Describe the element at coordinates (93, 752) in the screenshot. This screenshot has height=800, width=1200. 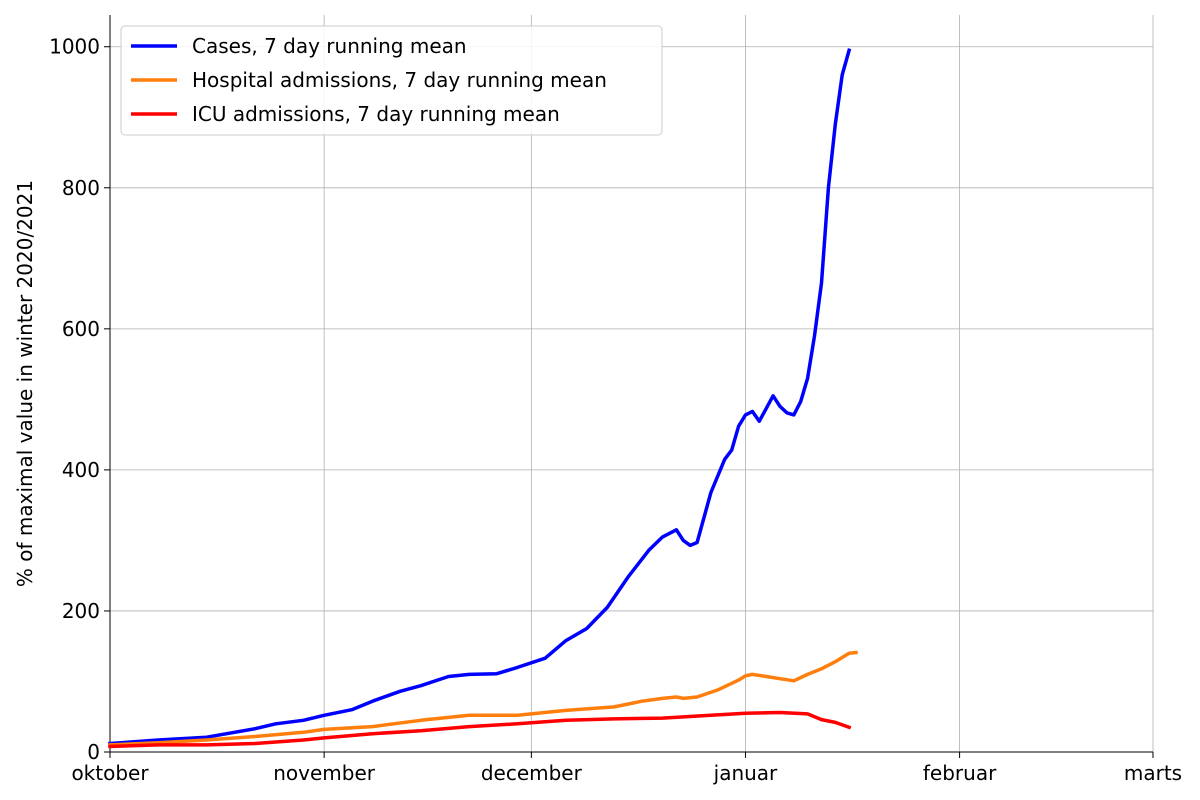
I see `y-tick-label: 0` at that location.